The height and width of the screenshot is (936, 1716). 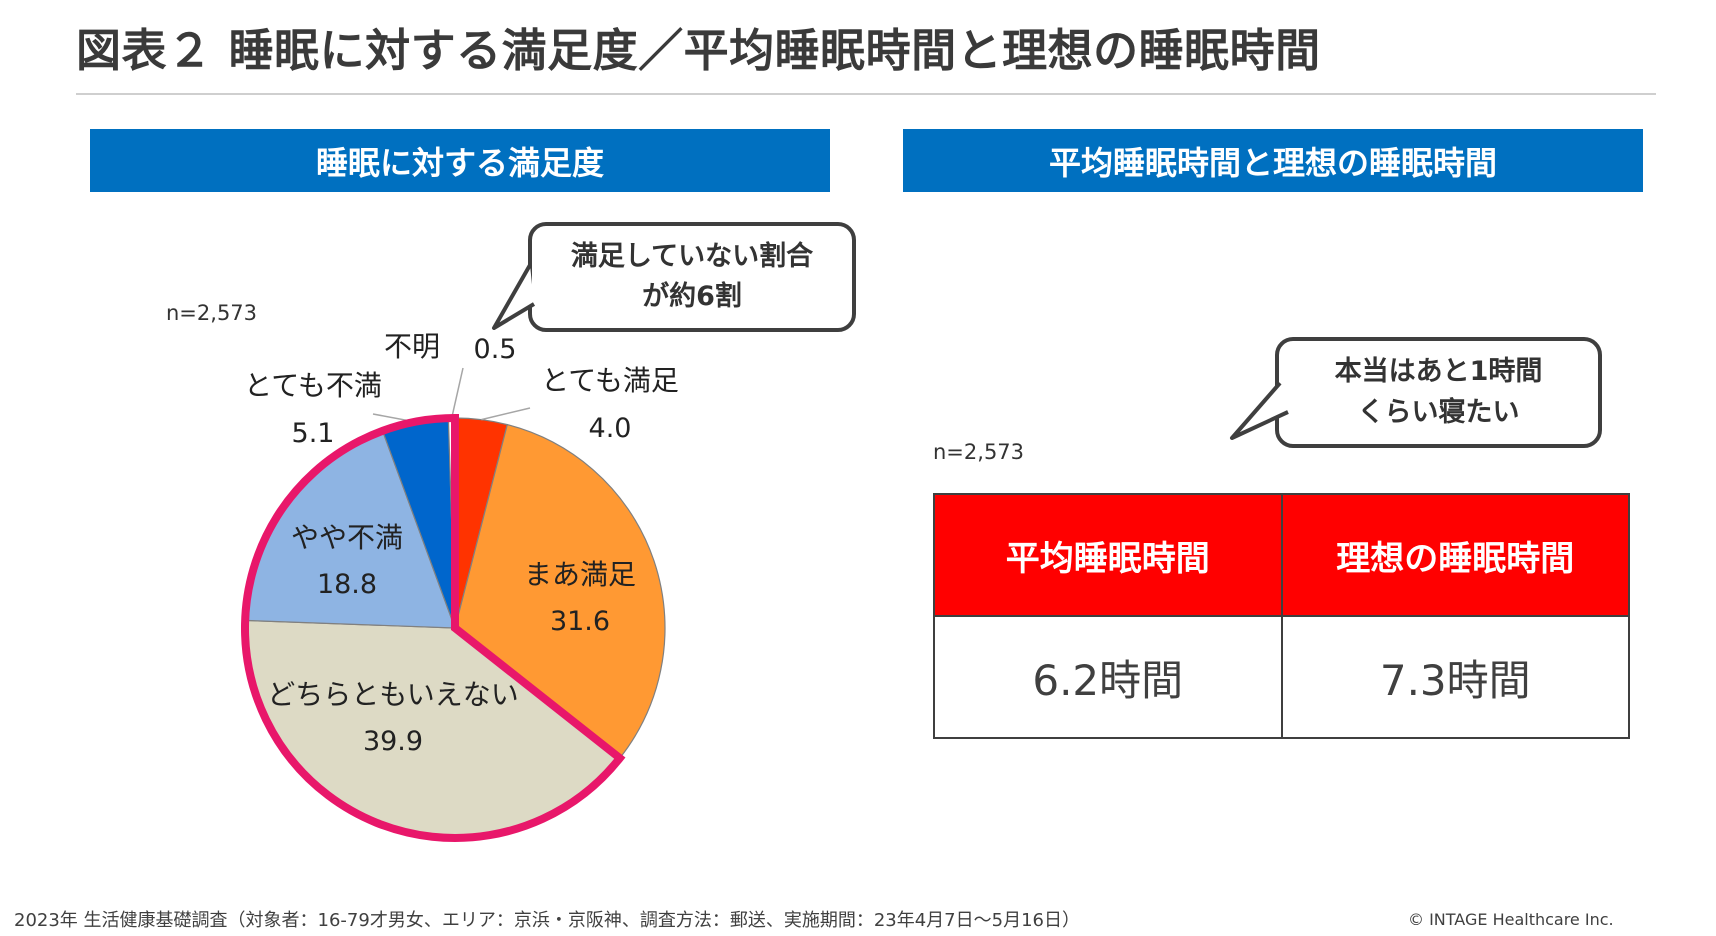 I want to click on sleep-time-table: 平均睡眠時間 理想の睡眠時間 6.2時間 7.3時間, so click(x=1281, y=616).